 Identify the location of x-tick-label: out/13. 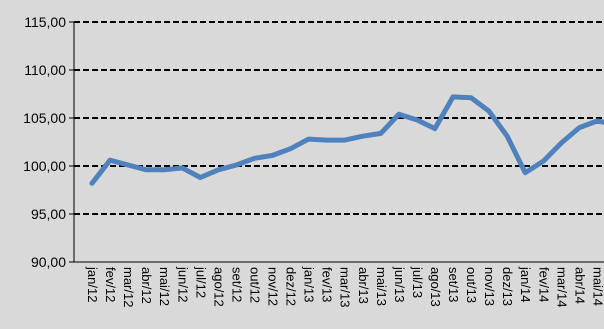
(471, 285).